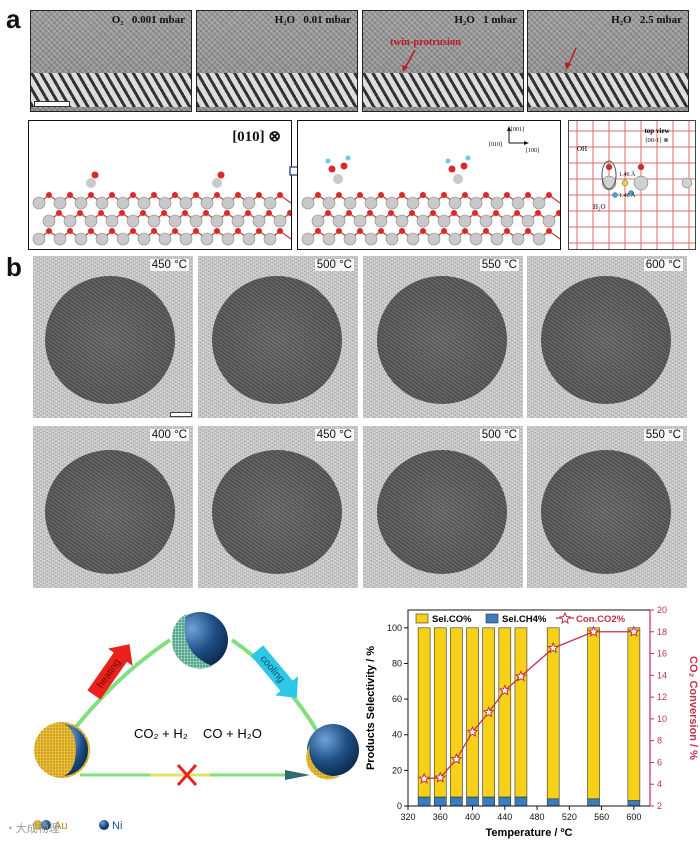 The image size is (700, 845). What do you see at coordinates (332, 752) in the screenshot?
I see `right-particle` at bounding box center [332, 752].